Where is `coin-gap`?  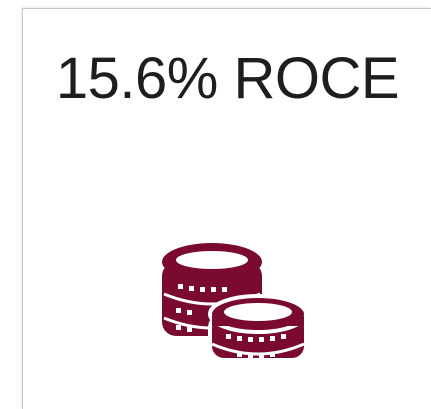
coin-gap is located at coordinates (258, 349).